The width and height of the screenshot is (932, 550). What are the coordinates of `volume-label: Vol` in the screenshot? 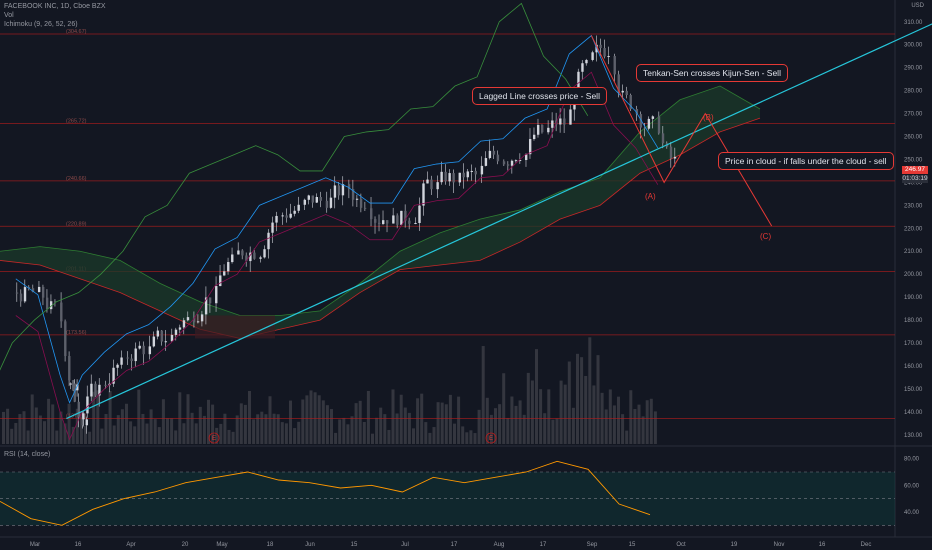 It's located at (9, 15).